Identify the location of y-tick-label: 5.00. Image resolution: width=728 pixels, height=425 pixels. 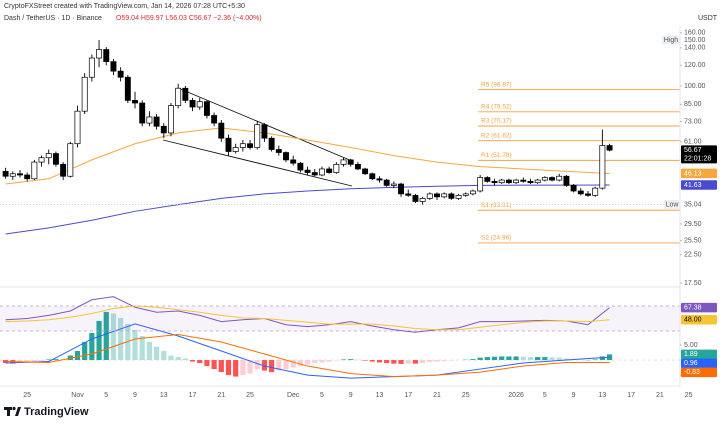
(691, 345).